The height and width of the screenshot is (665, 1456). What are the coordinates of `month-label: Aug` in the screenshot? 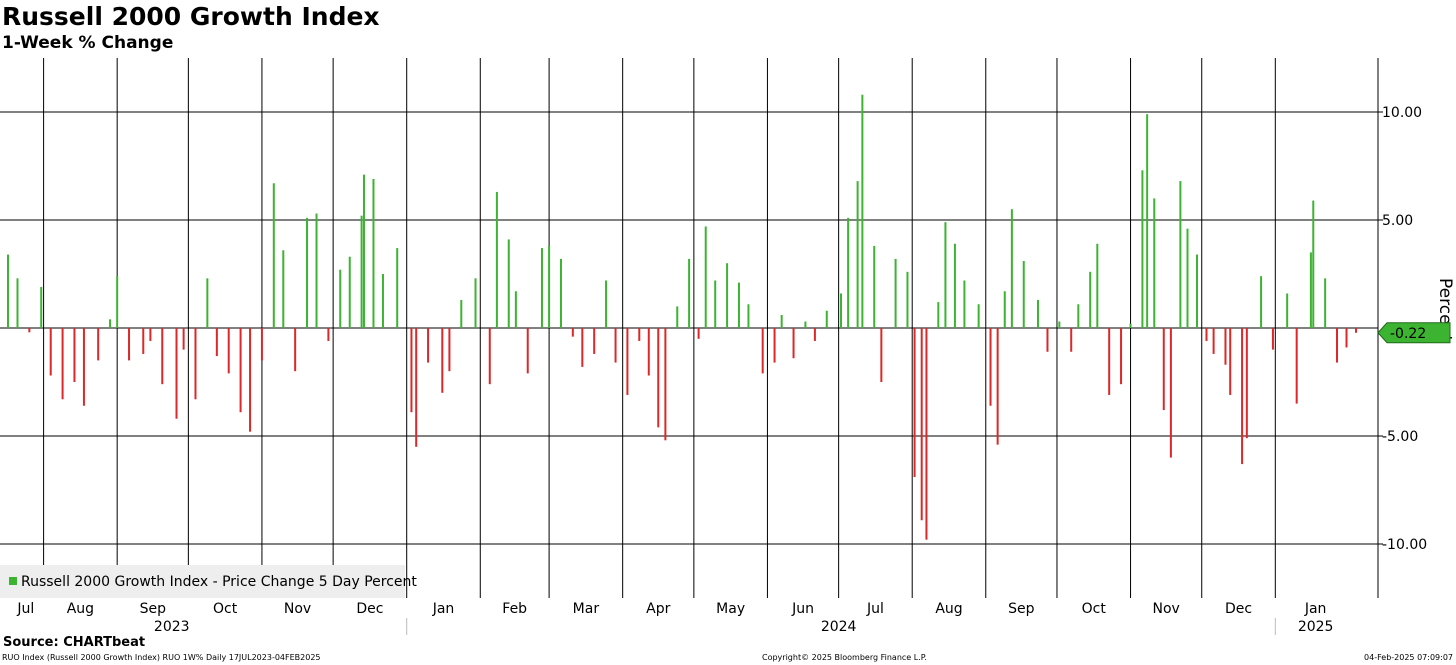 It's located at (948, 609).